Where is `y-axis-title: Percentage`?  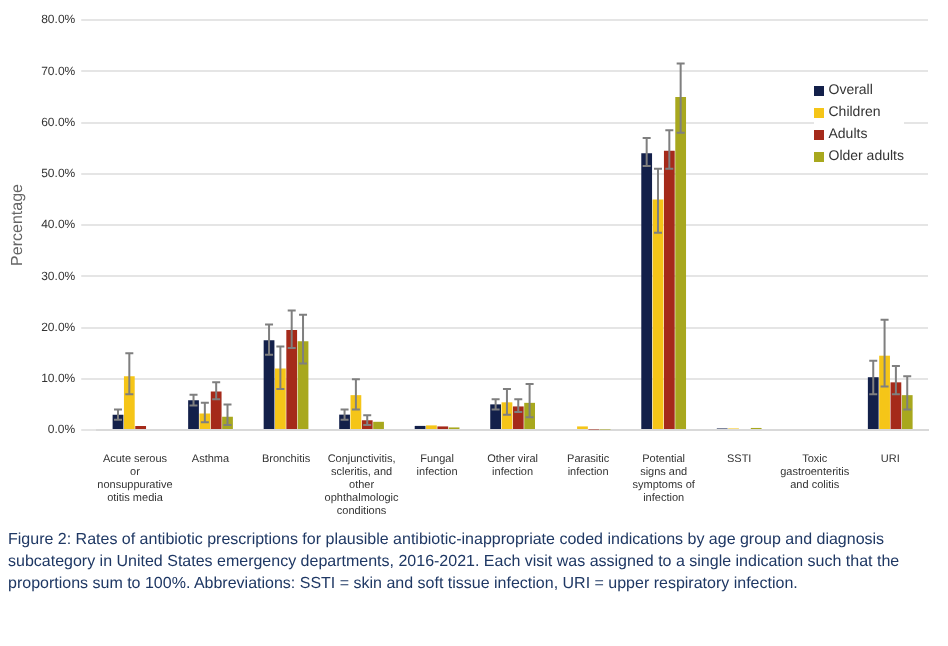
y-axis-title: Percentage is located at coordinates (17, 224).